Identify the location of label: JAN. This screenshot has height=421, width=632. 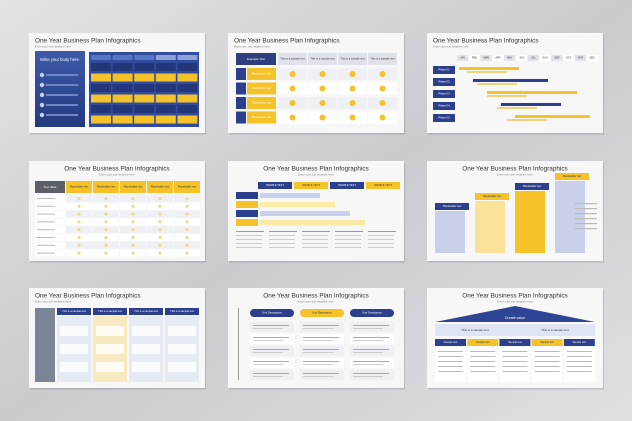
(462, 58).